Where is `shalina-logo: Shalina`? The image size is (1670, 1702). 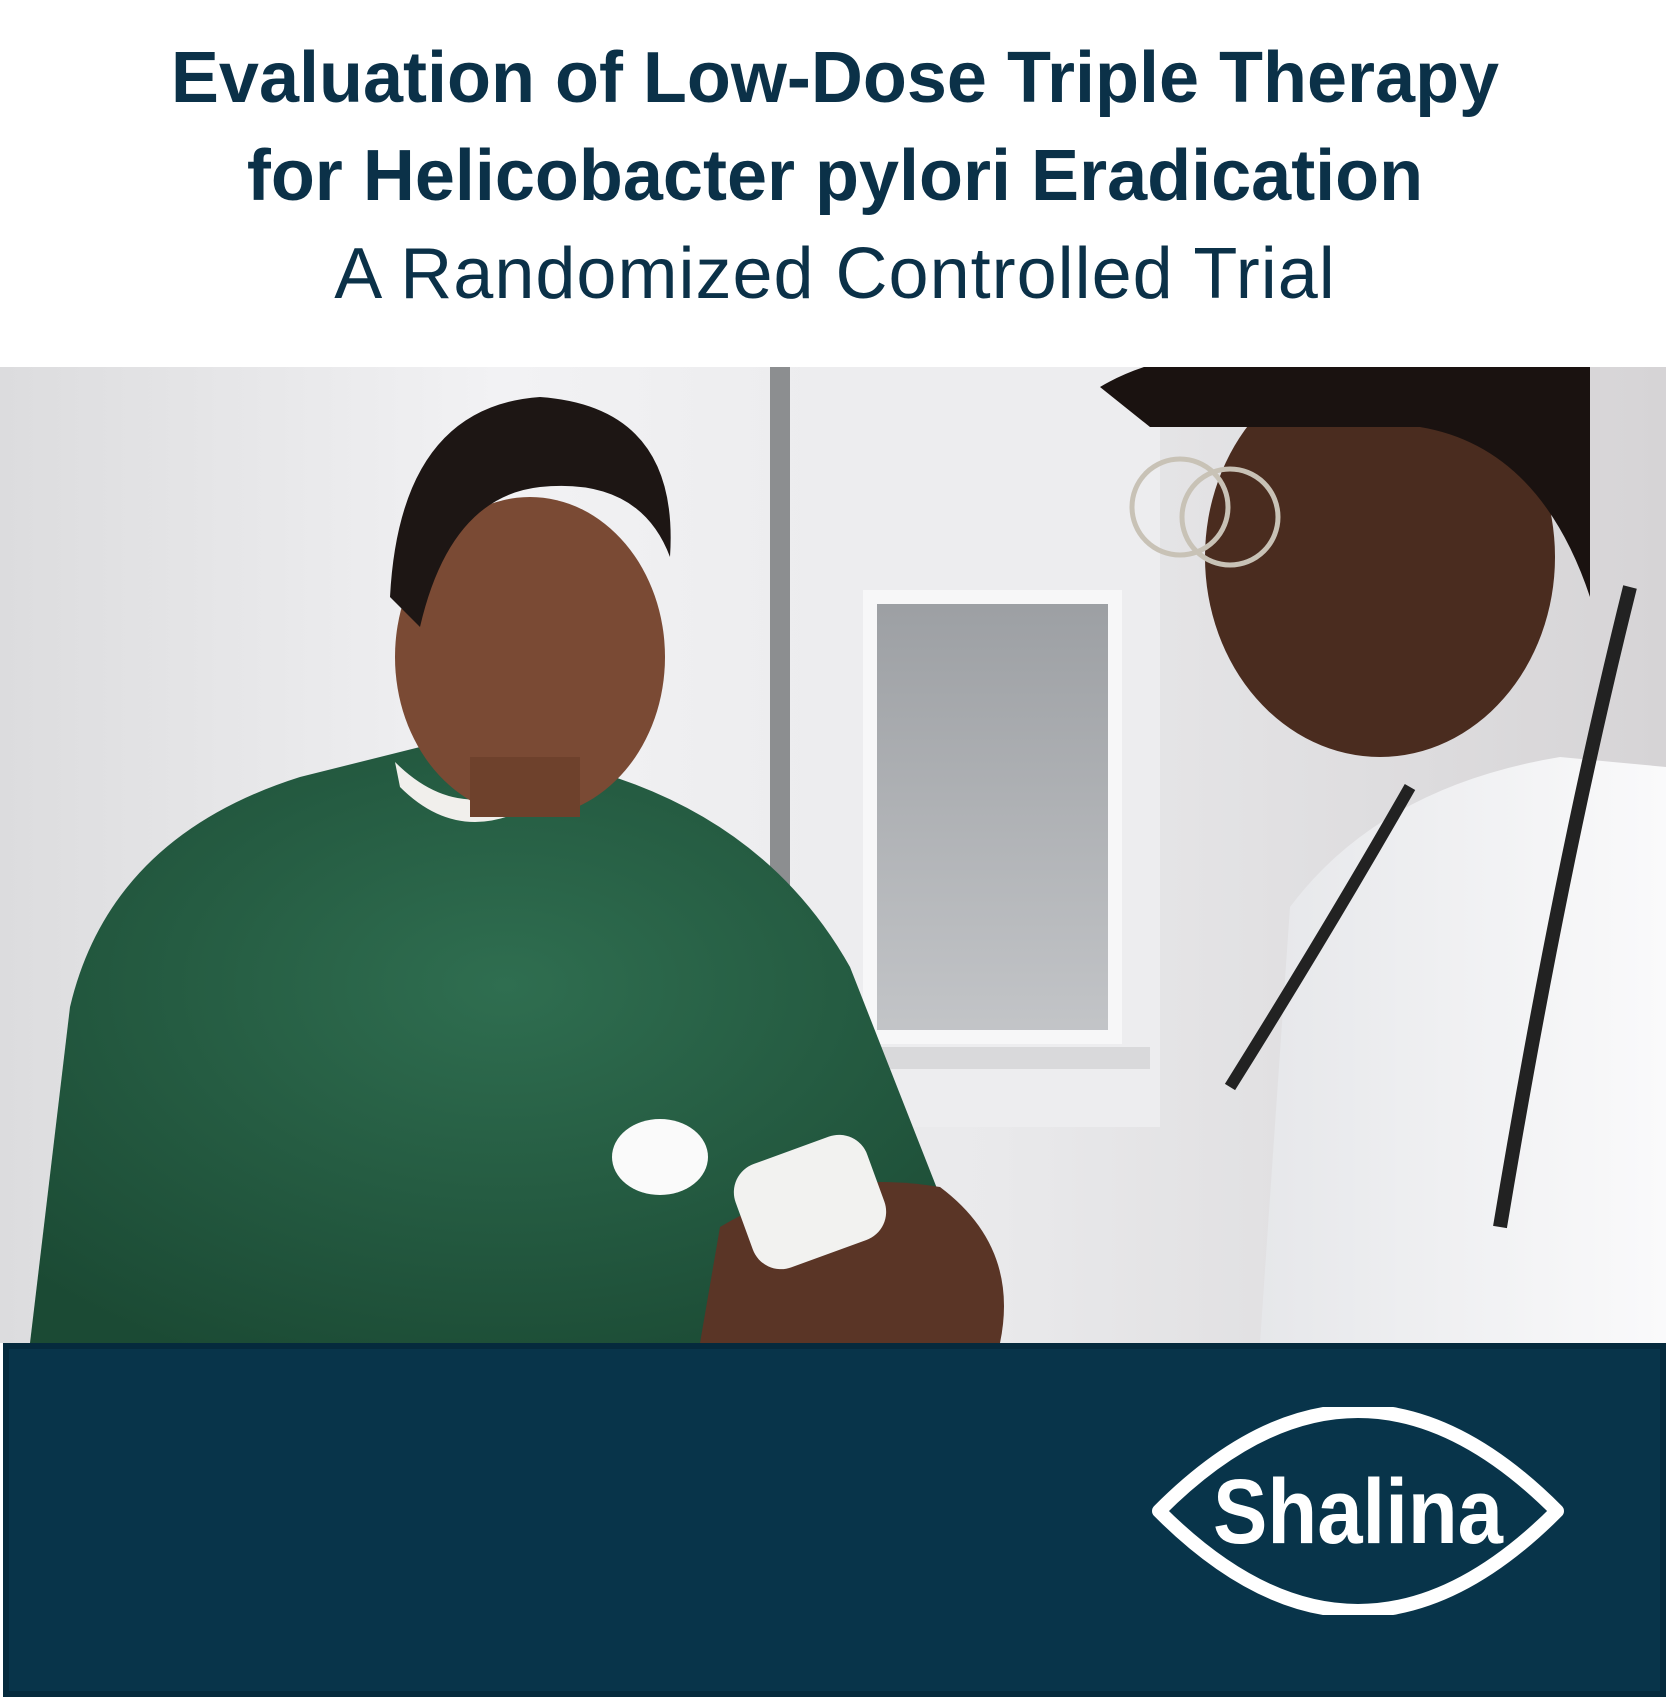
shalina-logo: Shalina is located at coordinates (1358, 1511).